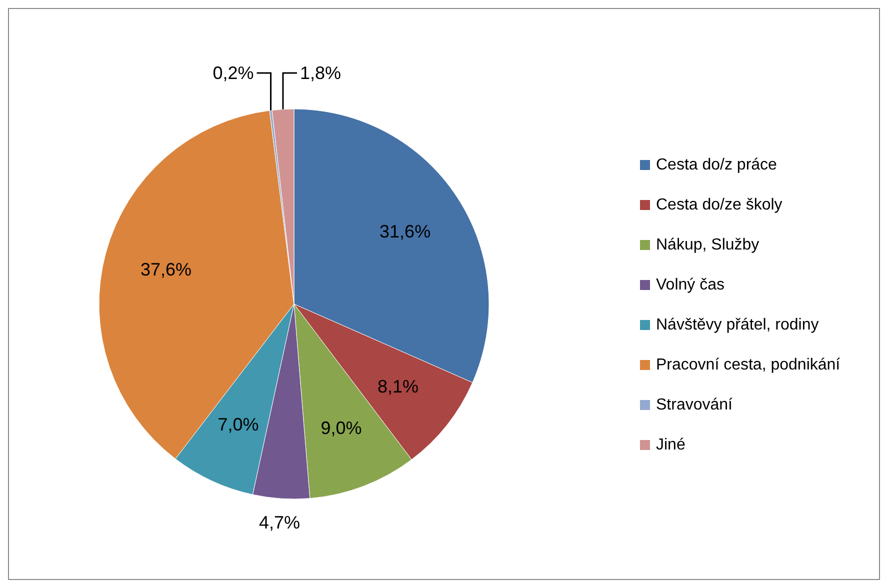  I want to click on legend-label: Cesta do/z práce, so click(717, 165).